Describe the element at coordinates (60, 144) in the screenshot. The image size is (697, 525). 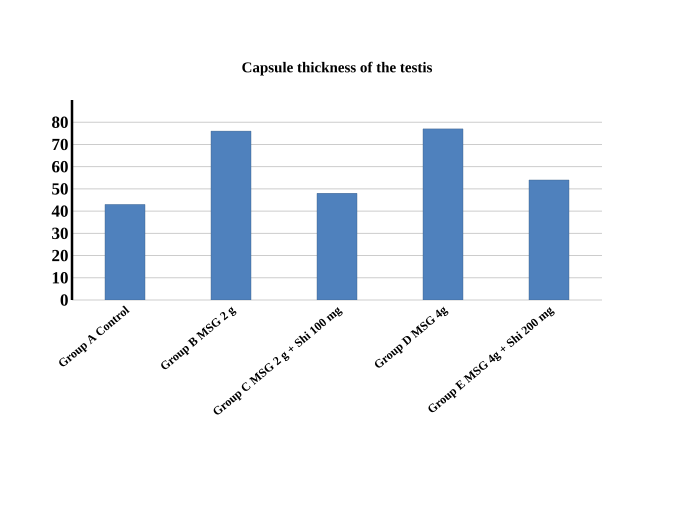
I see `y-tick-label: 70` at that location.